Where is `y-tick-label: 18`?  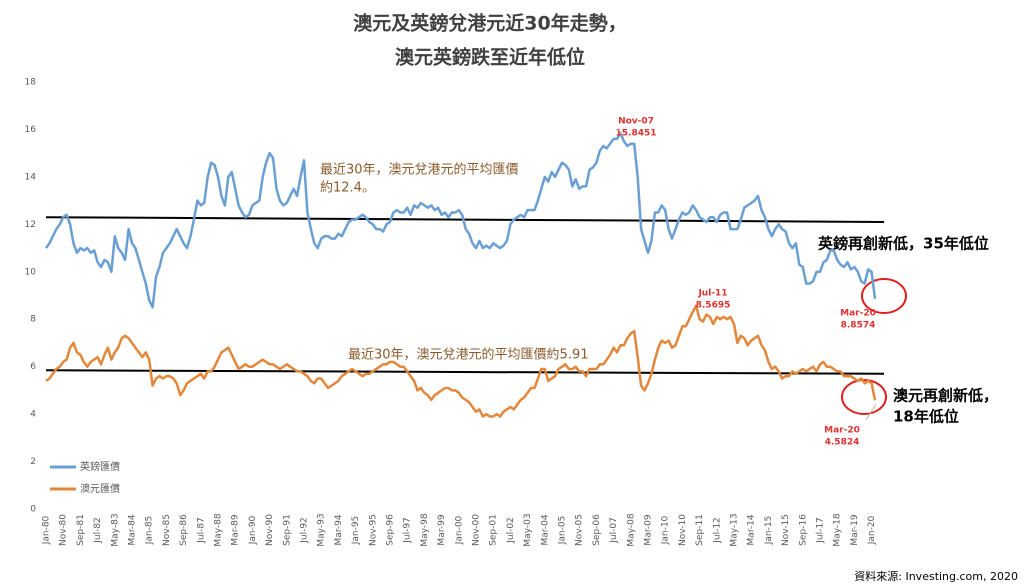
y-tick-label: 18 is located at coordinates (31, 83).